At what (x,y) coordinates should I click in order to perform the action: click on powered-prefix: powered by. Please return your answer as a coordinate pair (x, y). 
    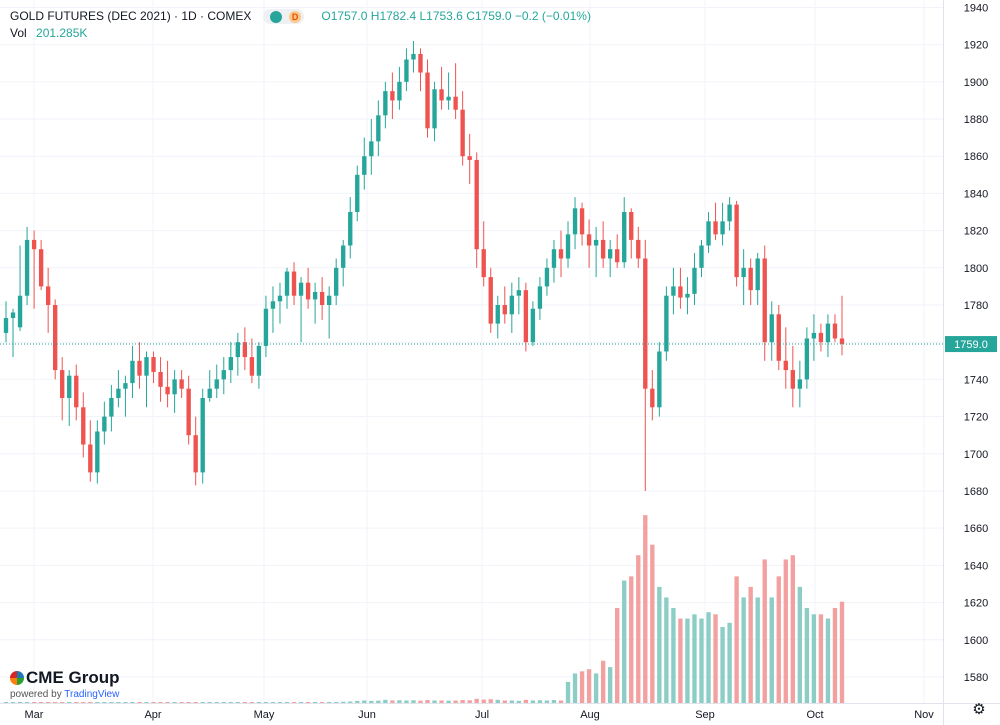
    Looking at the image, I should click on (37, 694).